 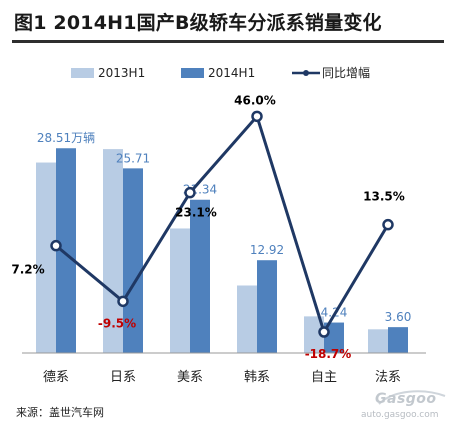 I want to click on category-label-3: 韩系, so click(x=257, y=377).